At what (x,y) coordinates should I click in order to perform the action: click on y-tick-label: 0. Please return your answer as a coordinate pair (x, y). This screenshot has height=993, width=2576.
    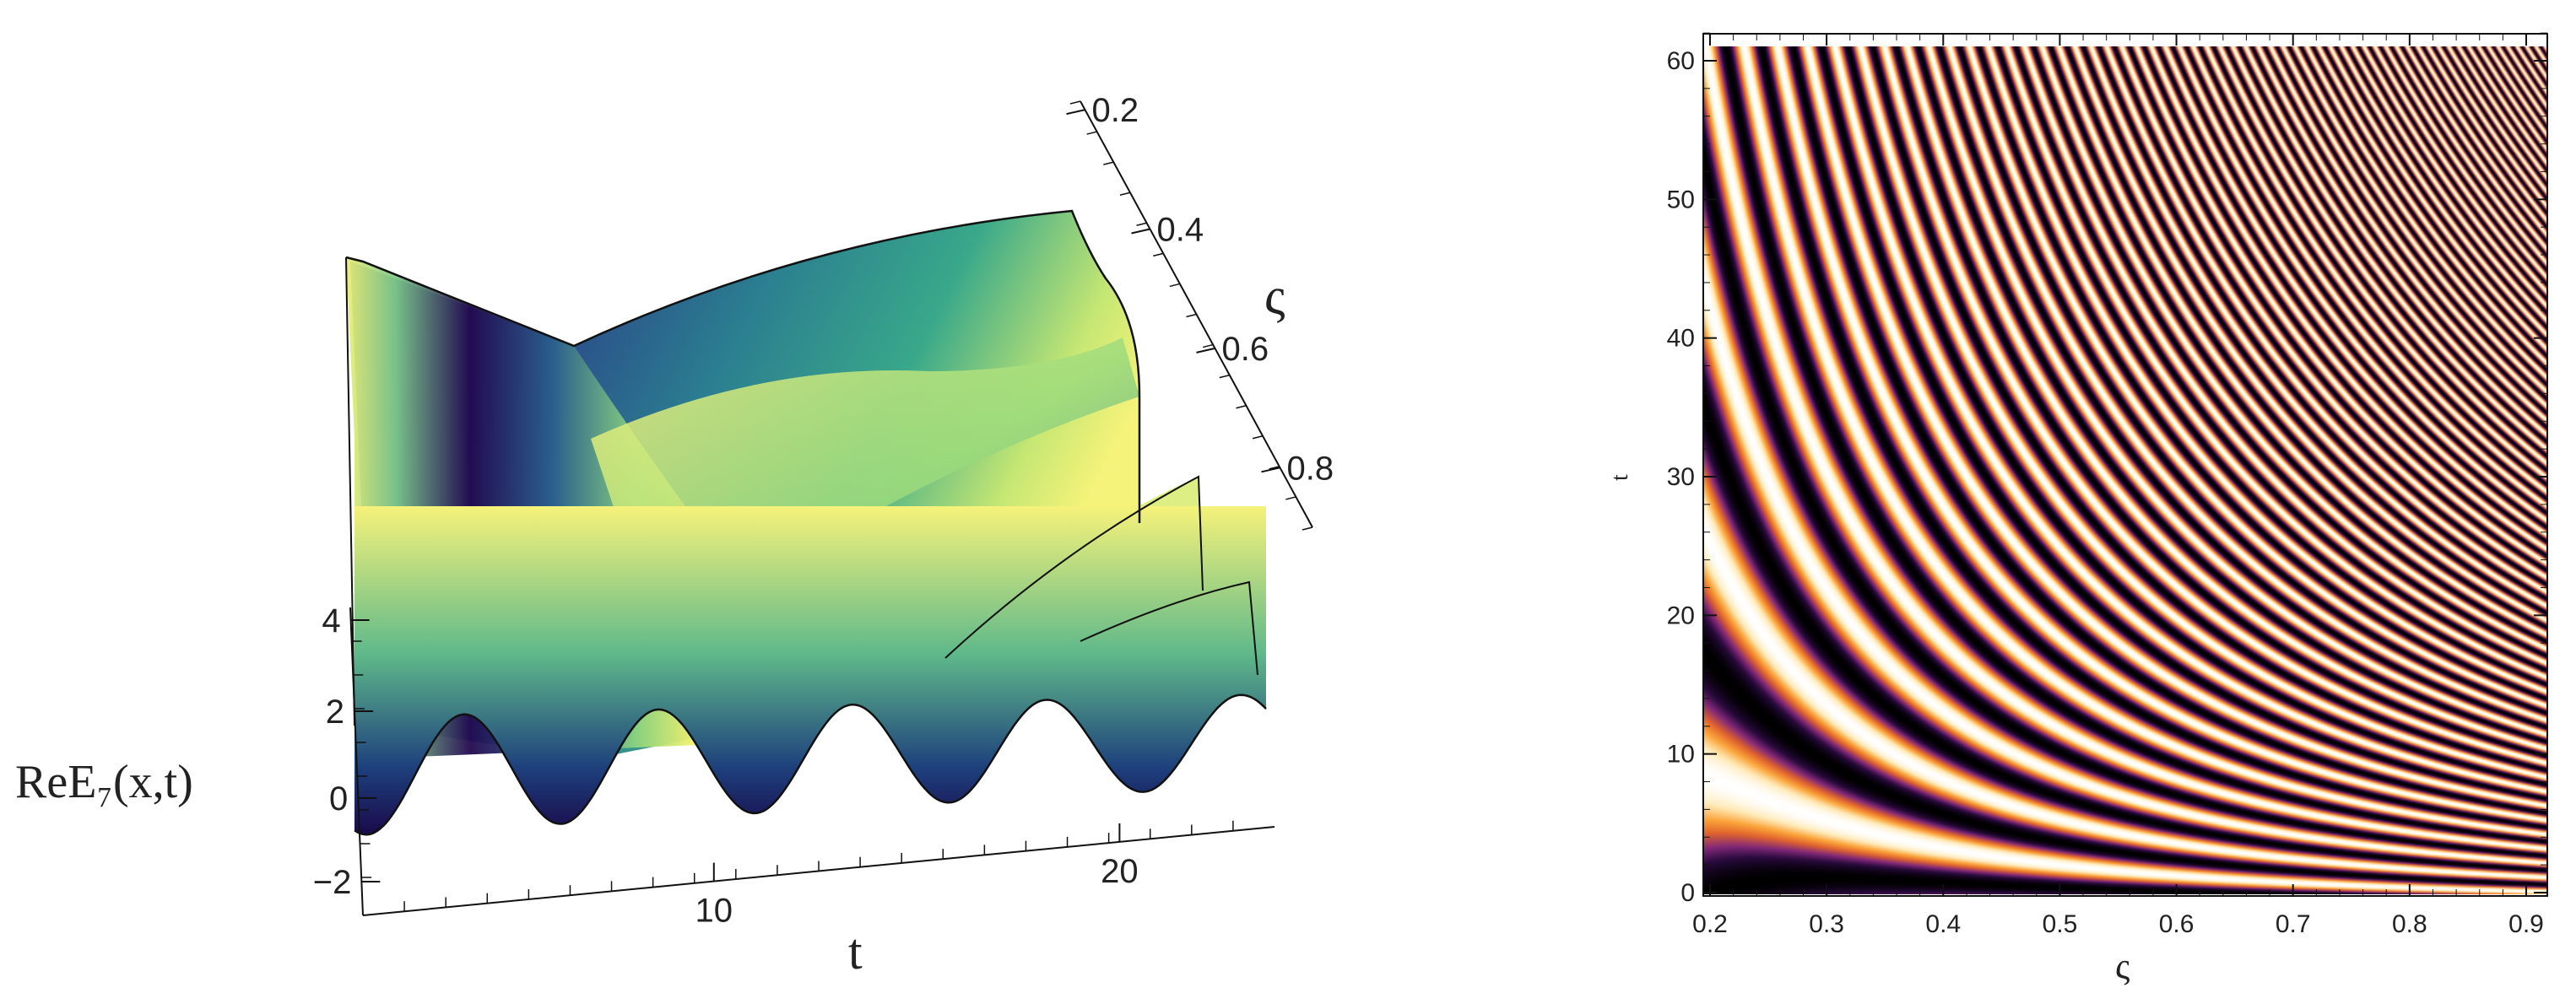
    Looking at the image, I should click on (1687, 893).